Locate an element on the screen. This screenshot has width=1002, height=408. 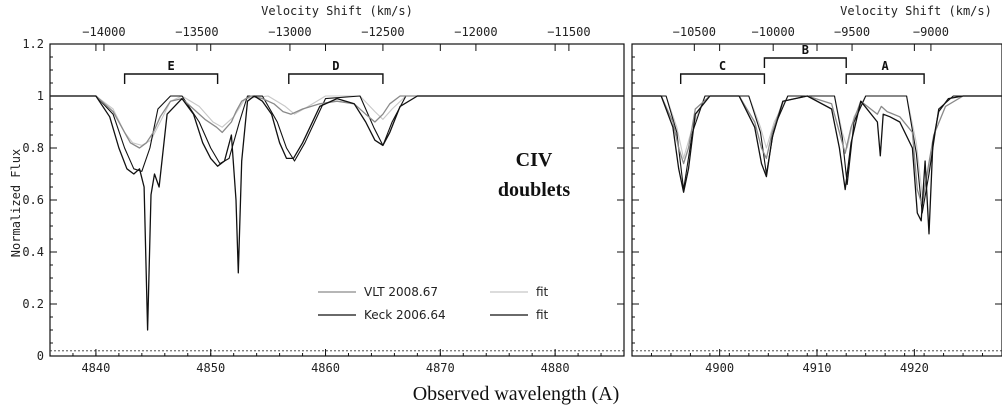
y-tick-label: 0.2 is located at coordinates (33, 304).